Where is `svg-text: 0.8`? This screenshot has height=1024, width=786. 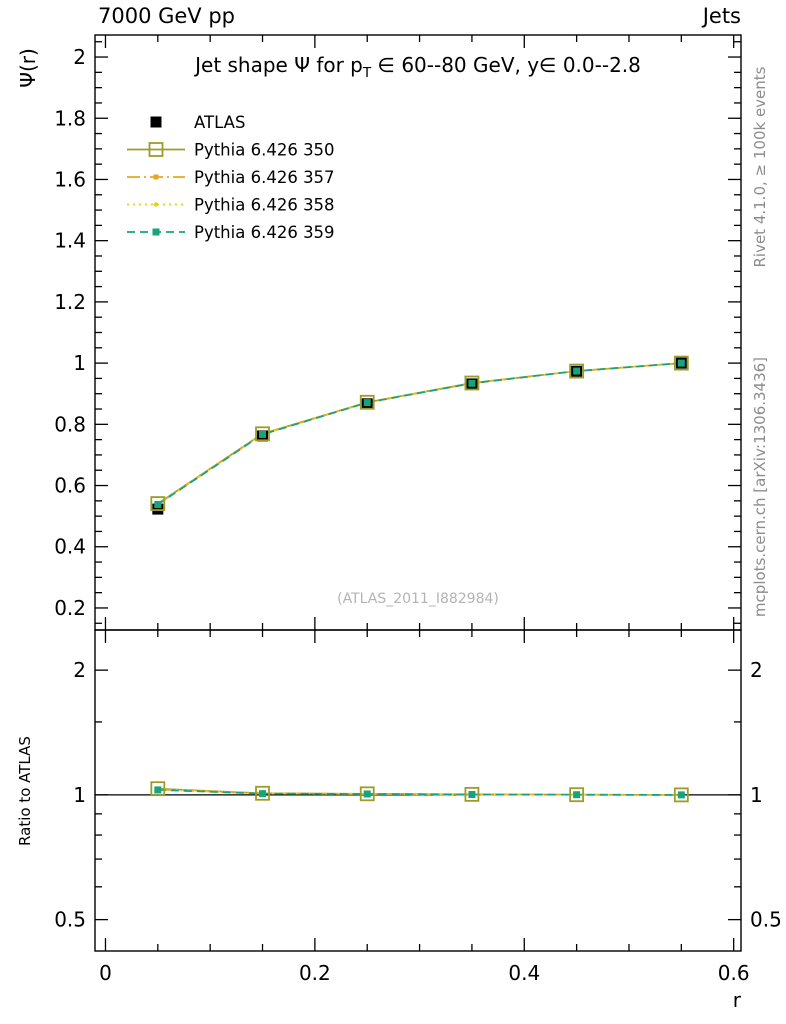 svg-text: 0.8 is located at coordinates (70, 424).